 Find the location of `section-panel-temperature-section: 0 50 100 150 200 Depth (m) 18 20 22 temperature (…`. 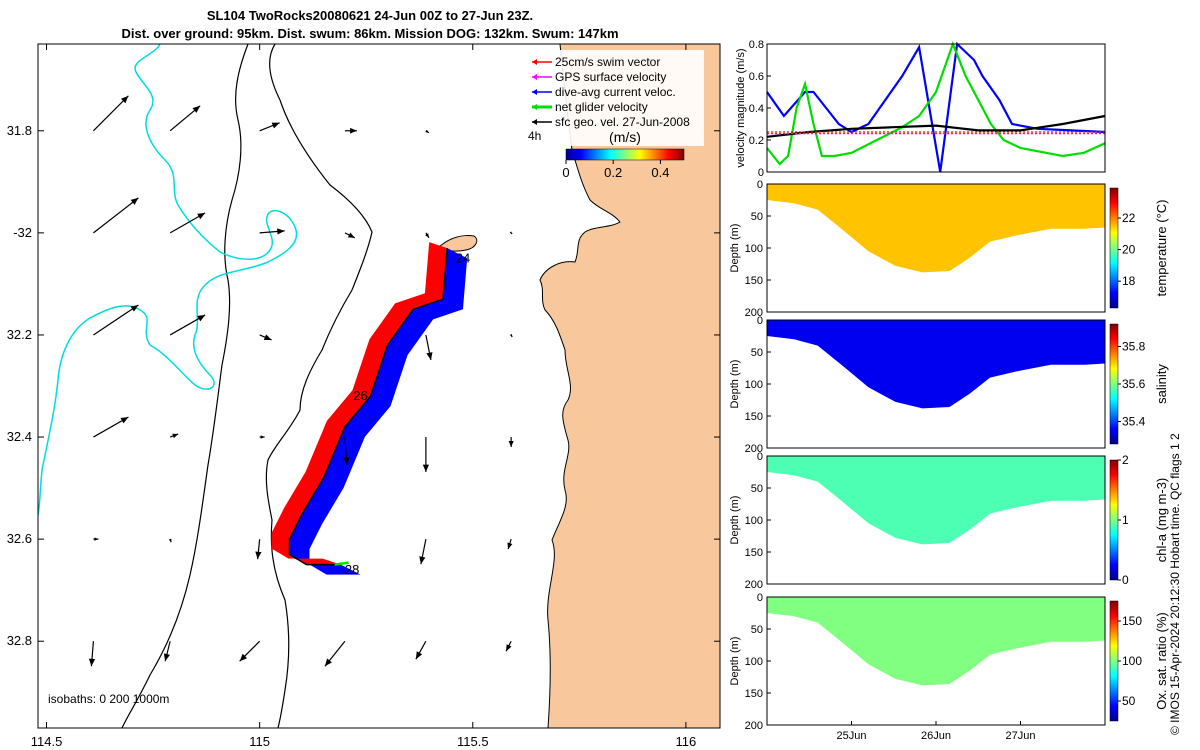

section-panel-temperature-section: 0 50 100 150 200 Depth (m) 18 20 22 temperature (… is located at coordinates (949, 249).